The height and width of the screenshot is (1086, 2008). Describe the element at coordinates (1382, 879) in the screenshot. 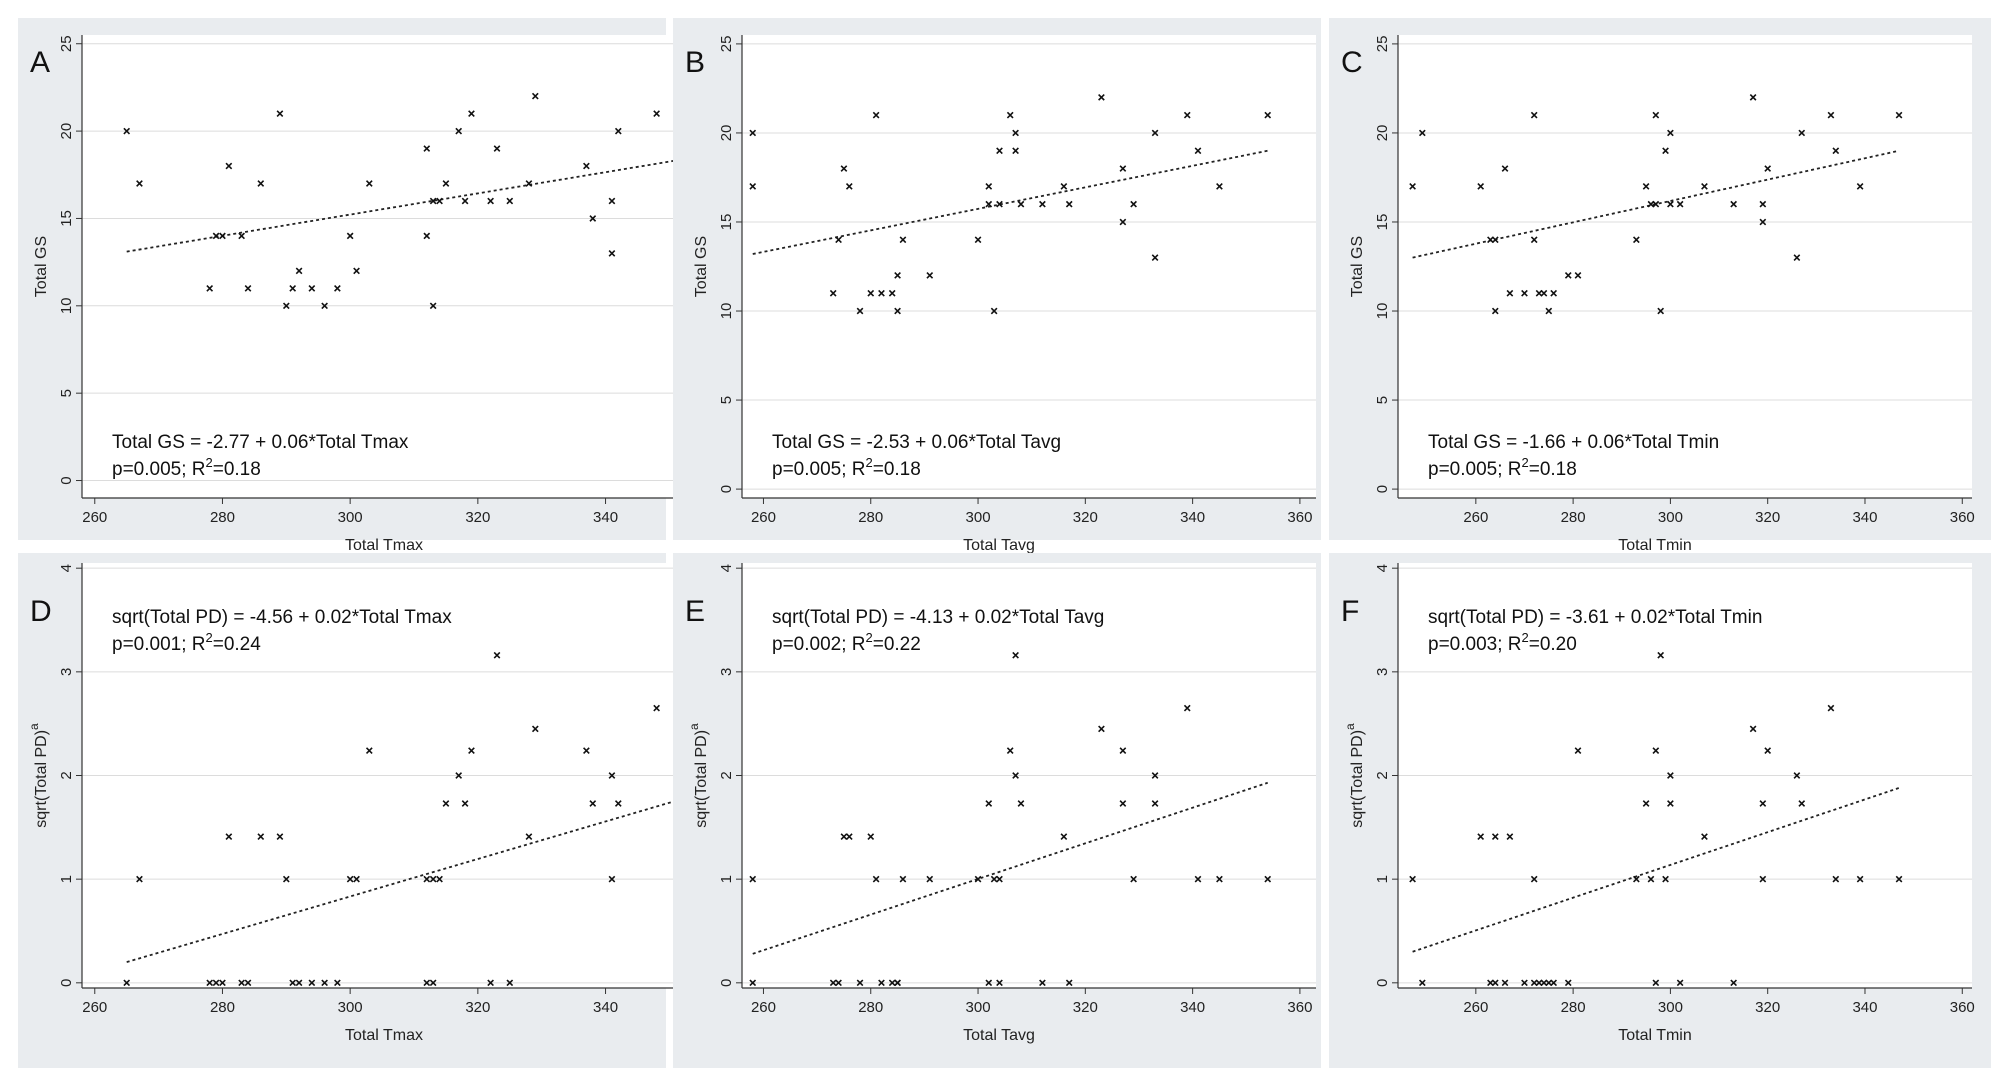

I see `y-tick-label: 1` at that location.